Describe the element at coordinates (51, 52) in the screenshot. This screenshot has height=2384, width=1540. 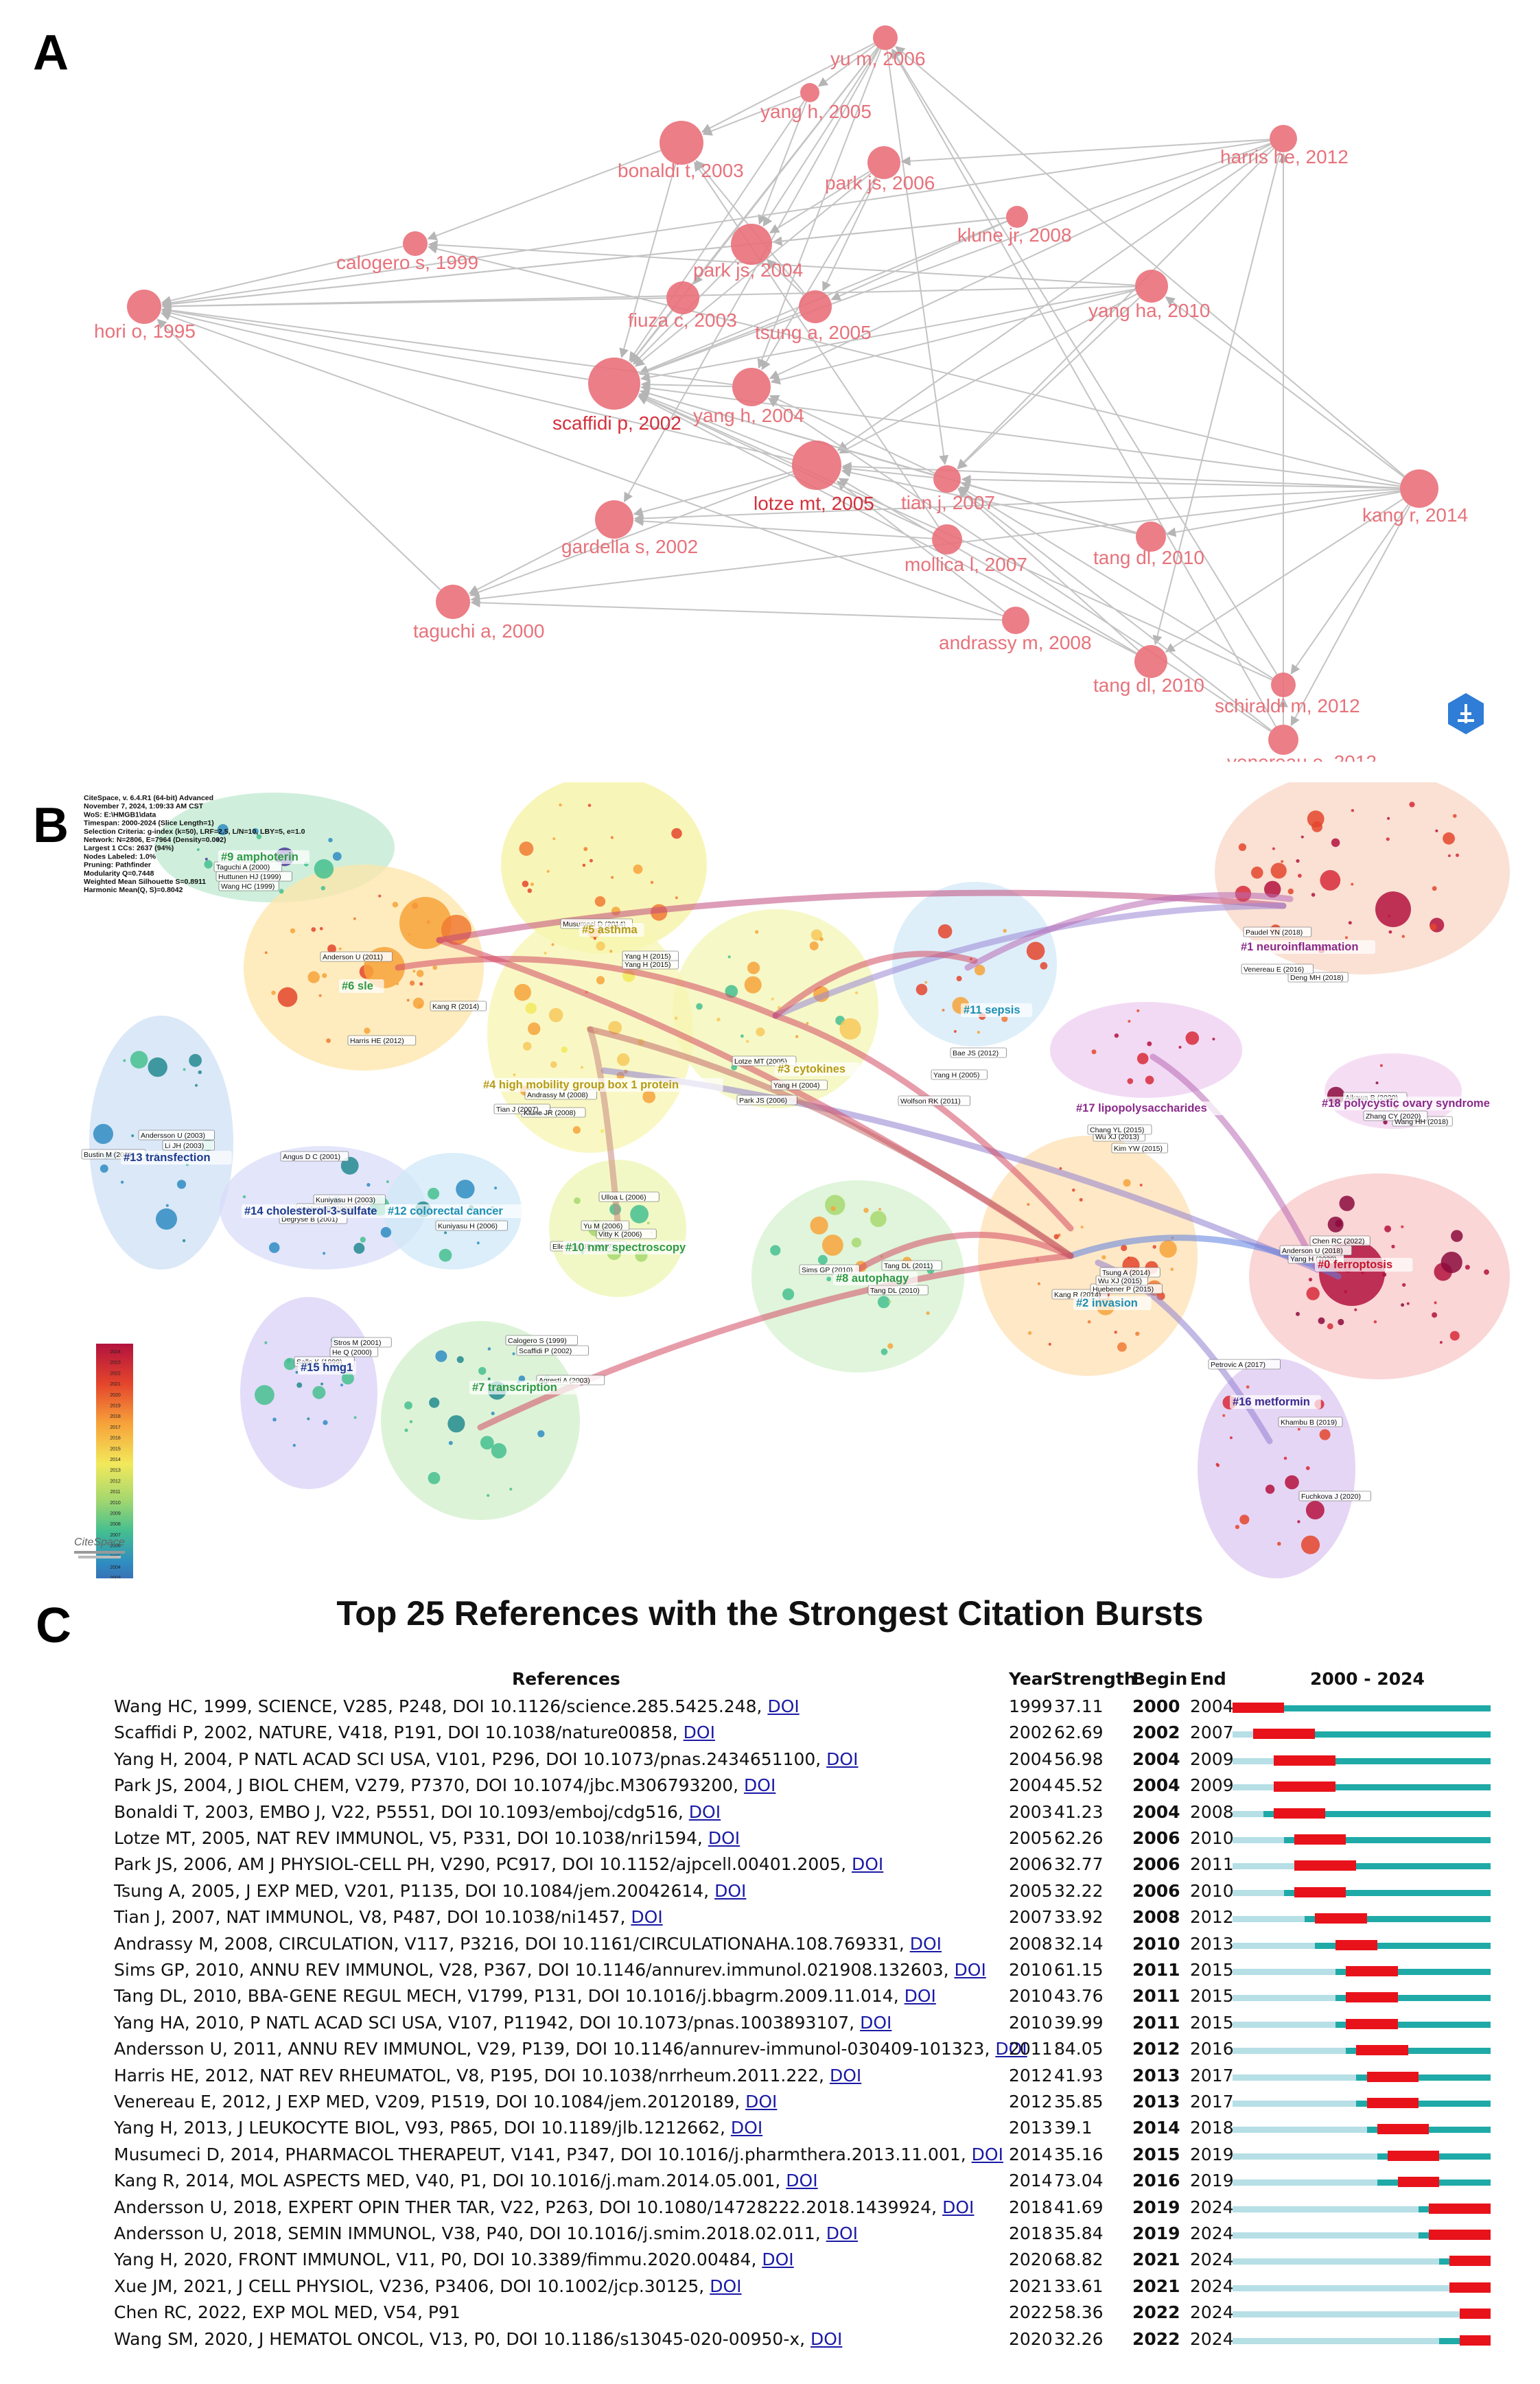
I see `panel-a-letter: A` at that location.